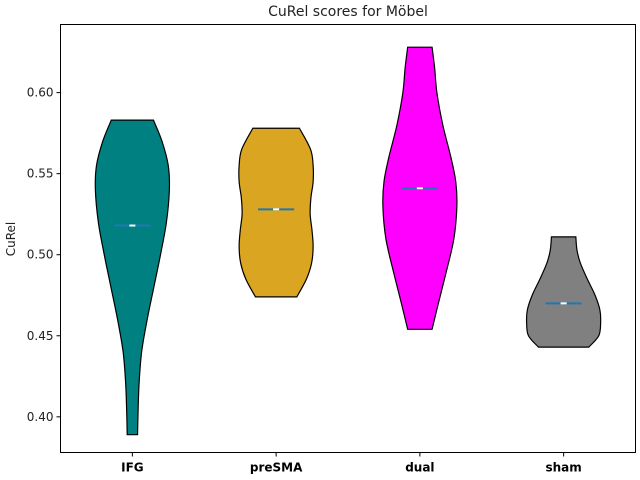 Image resolution: width=640 pixels, height=480 pixels. What do you see at coordinates (40, 417) in the screenshot?
I see `y-tick-label: 0.40` at bounding box center [40, 417].